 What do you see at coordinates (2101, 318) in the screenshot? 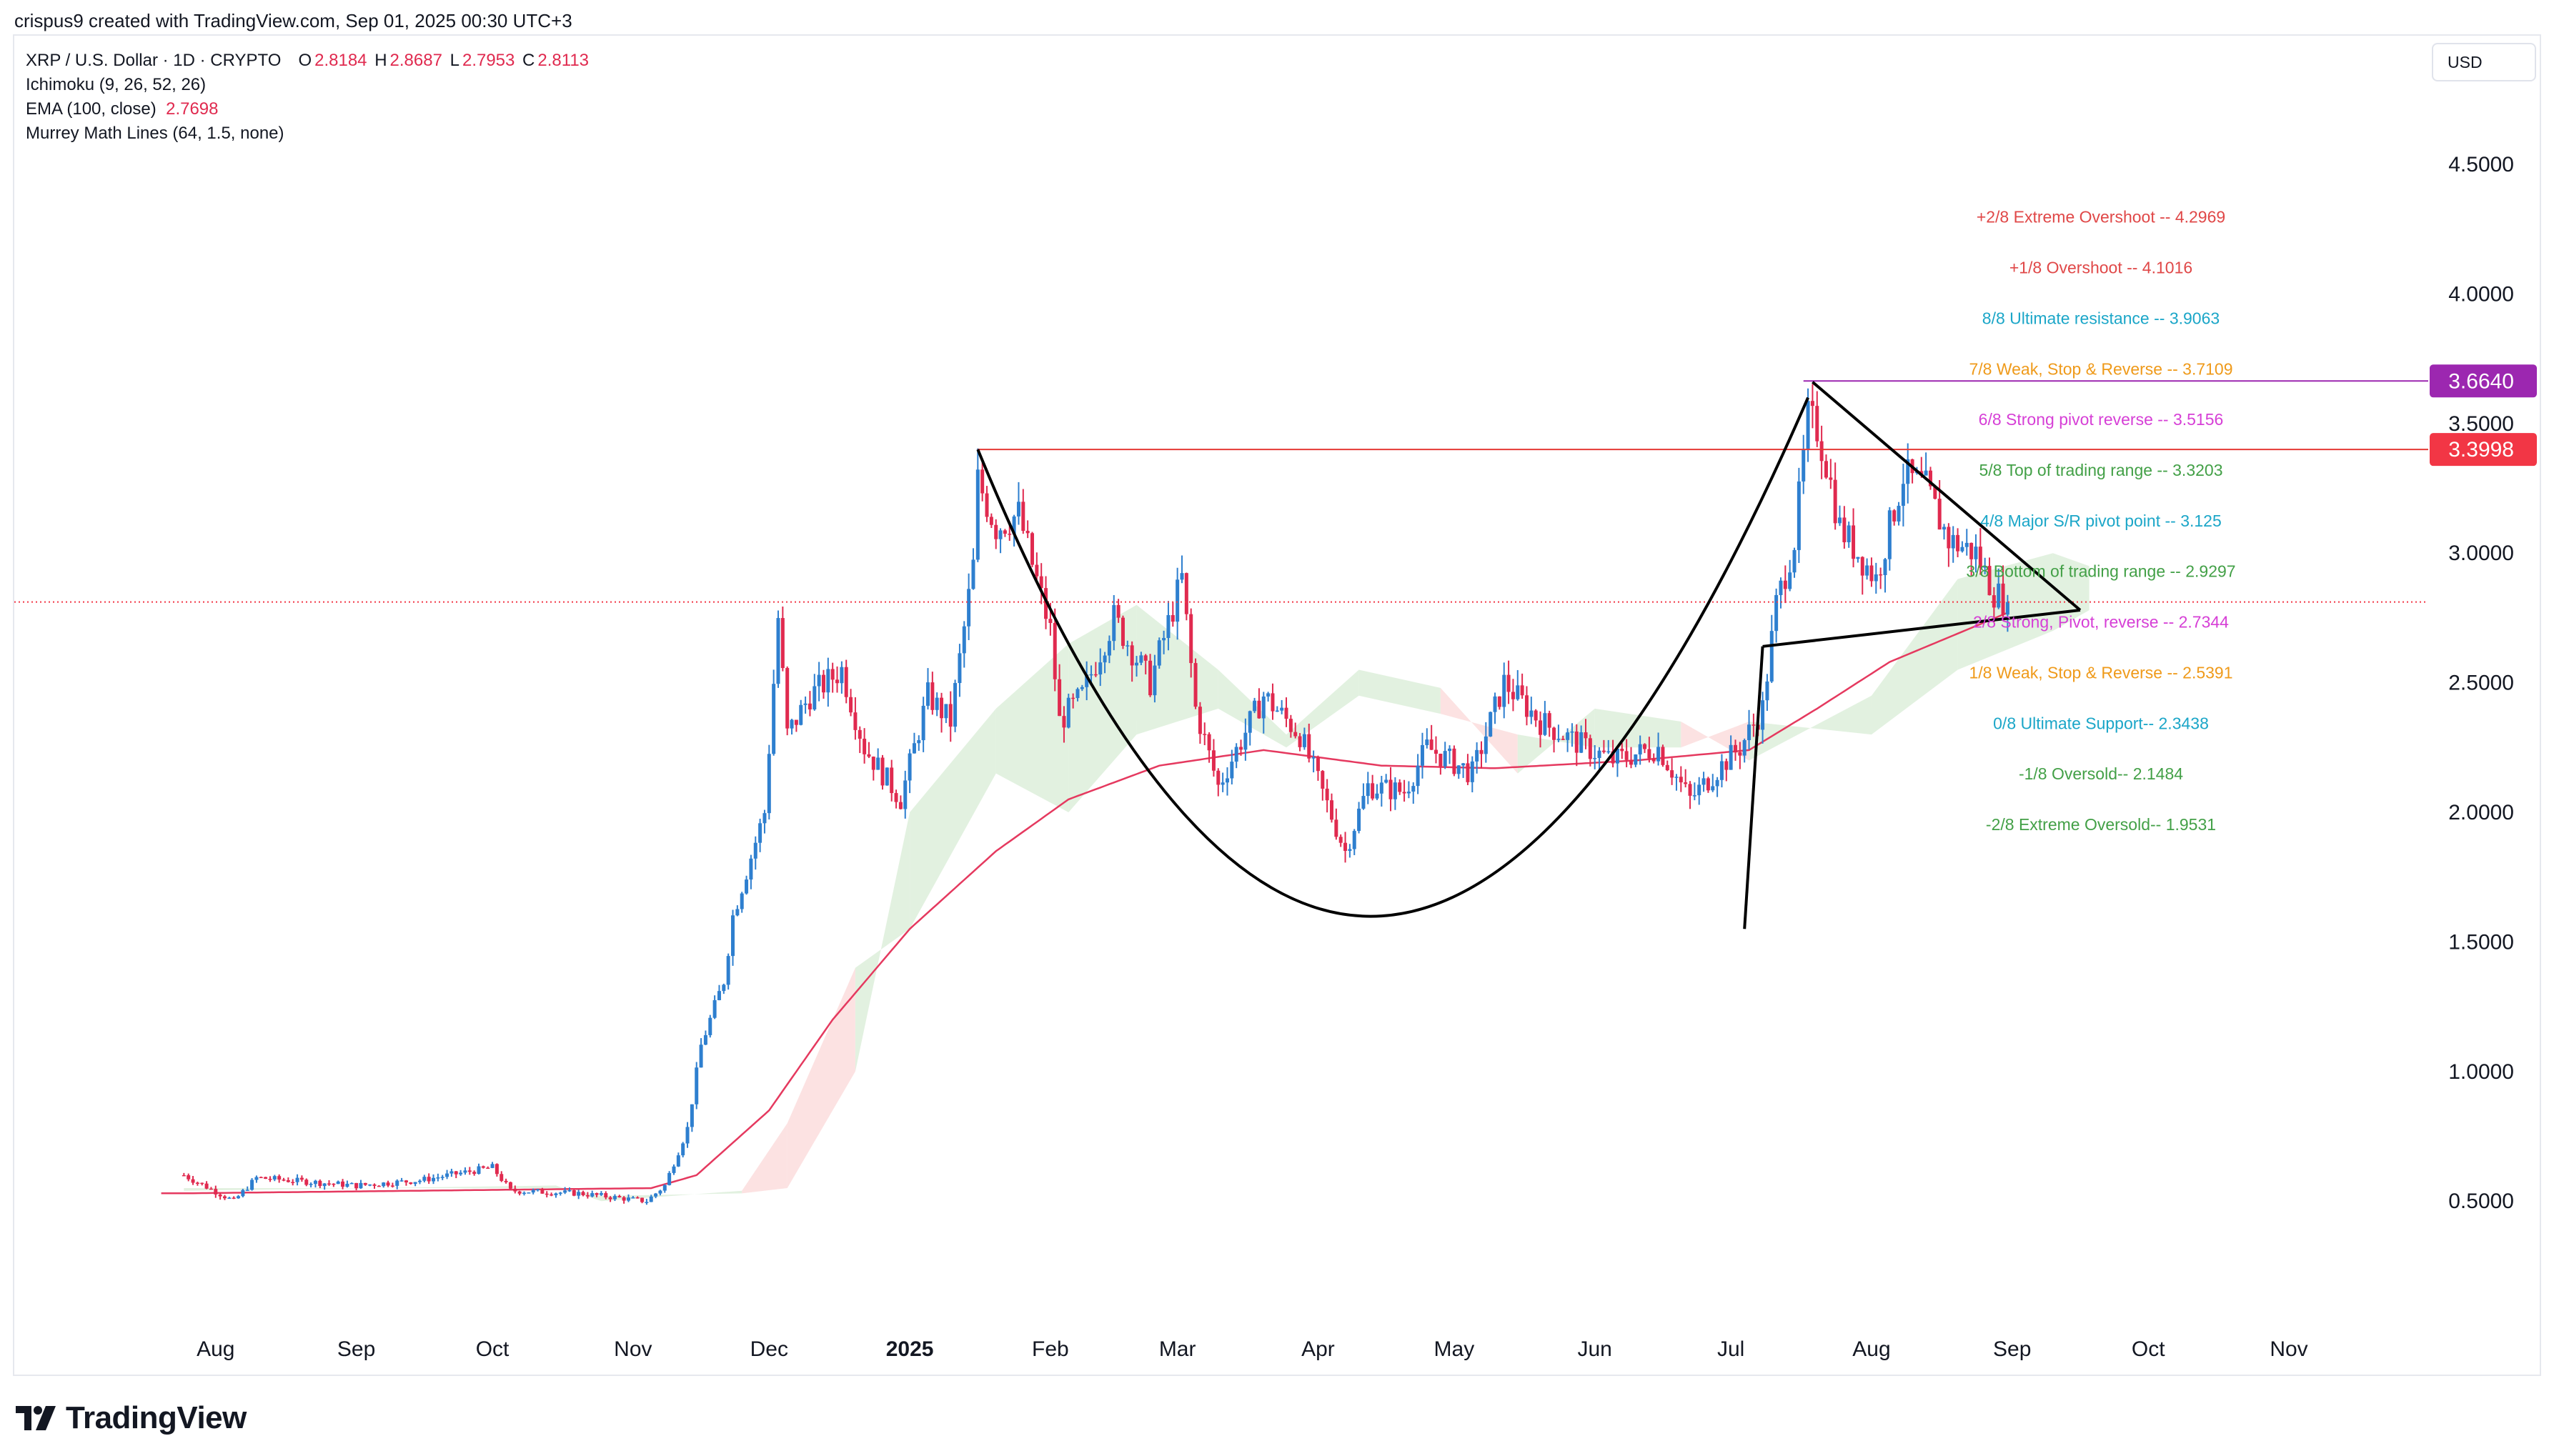
I see `murrey-label: 8/8 Ultimate resistance -- 3.9063` at bounding box center [2101, 318].